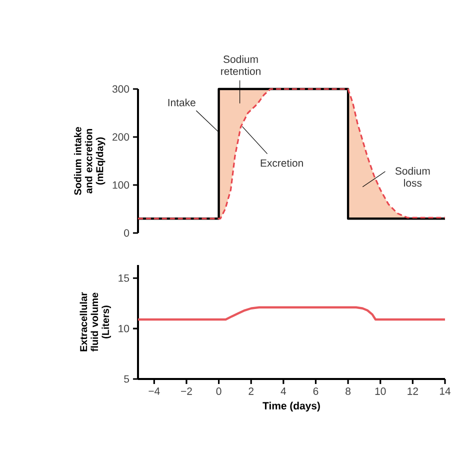 This screenshot has width=471, height=454. What do you see at coordinates (121, 89) in the screenshot?
I see `y-tick-label: 300` at bounding box center [121, 89].